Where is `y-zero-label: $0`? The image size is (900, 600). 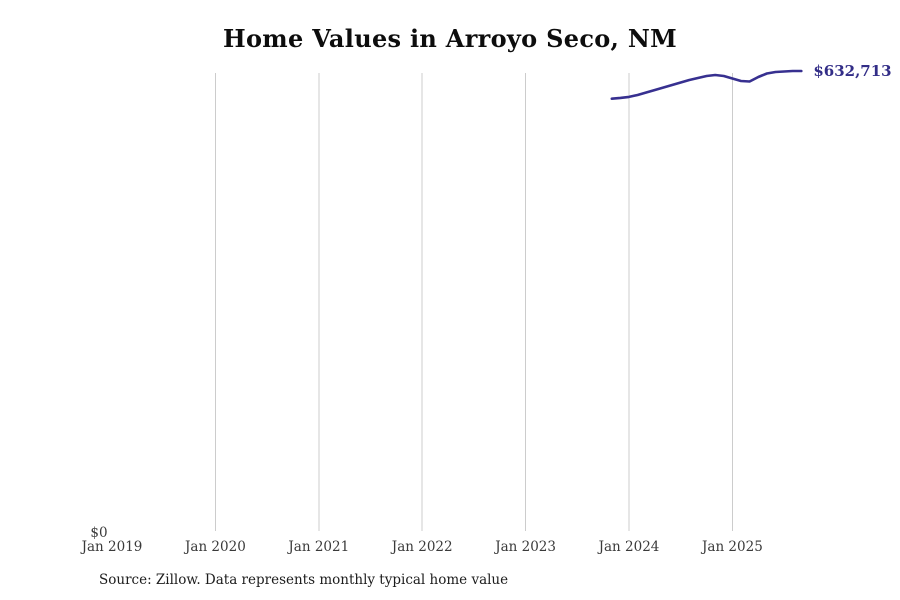 y-zero-label: $0 is located at coordinates (98, 533).